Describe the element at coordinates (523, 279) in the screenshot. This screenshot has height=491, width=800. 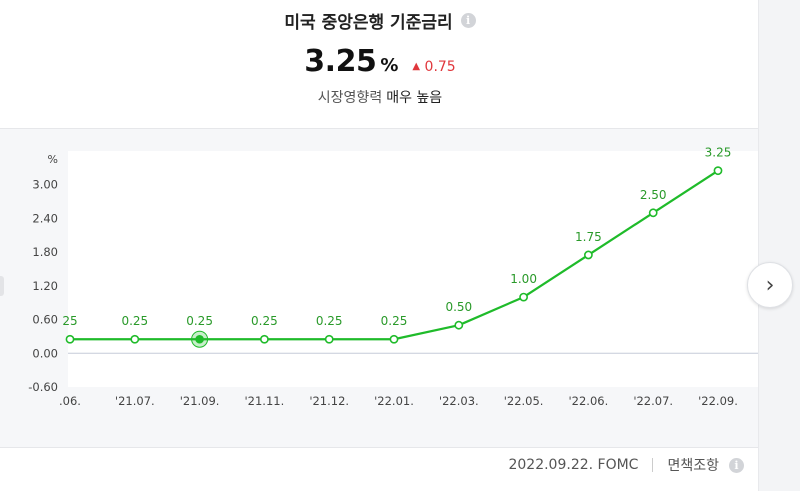
I see `data-label: 1.00` at that location.